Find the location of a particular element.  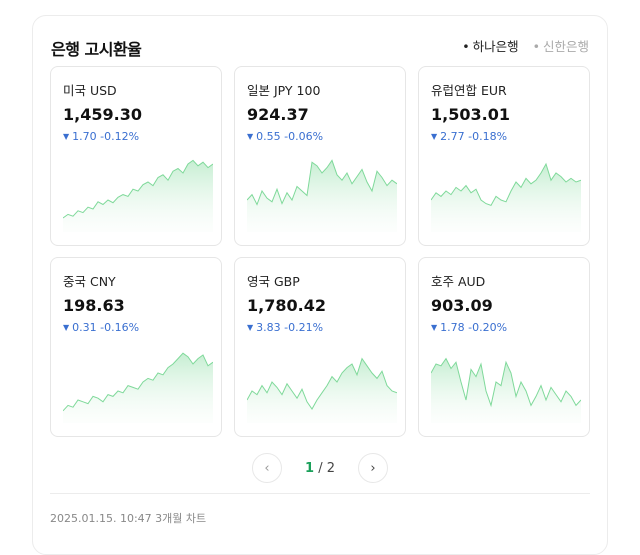

bank-tab-hana: 하나은행 is located at coordinates (490, 45).